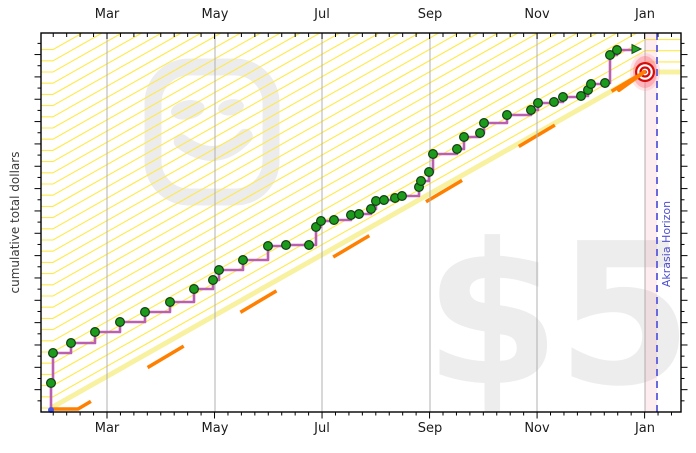 The height and width of the screenshot is (453, 696). What do you see at coordinates (651, 222) in the screenshot?
I see `horizon-band` at bounding box center [651, 222].